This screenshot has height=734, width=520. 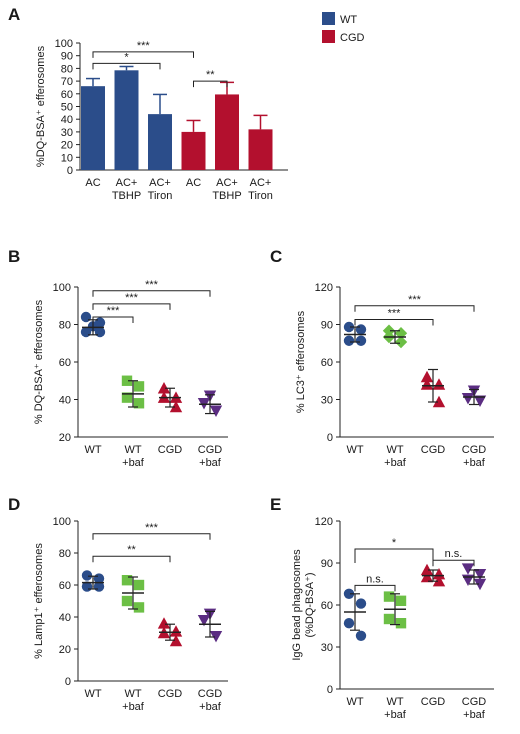 What do you see at coordinates (67, 158) in the screenshot?
I see `y-tick-label: 10` at bounding box center [67, 158].